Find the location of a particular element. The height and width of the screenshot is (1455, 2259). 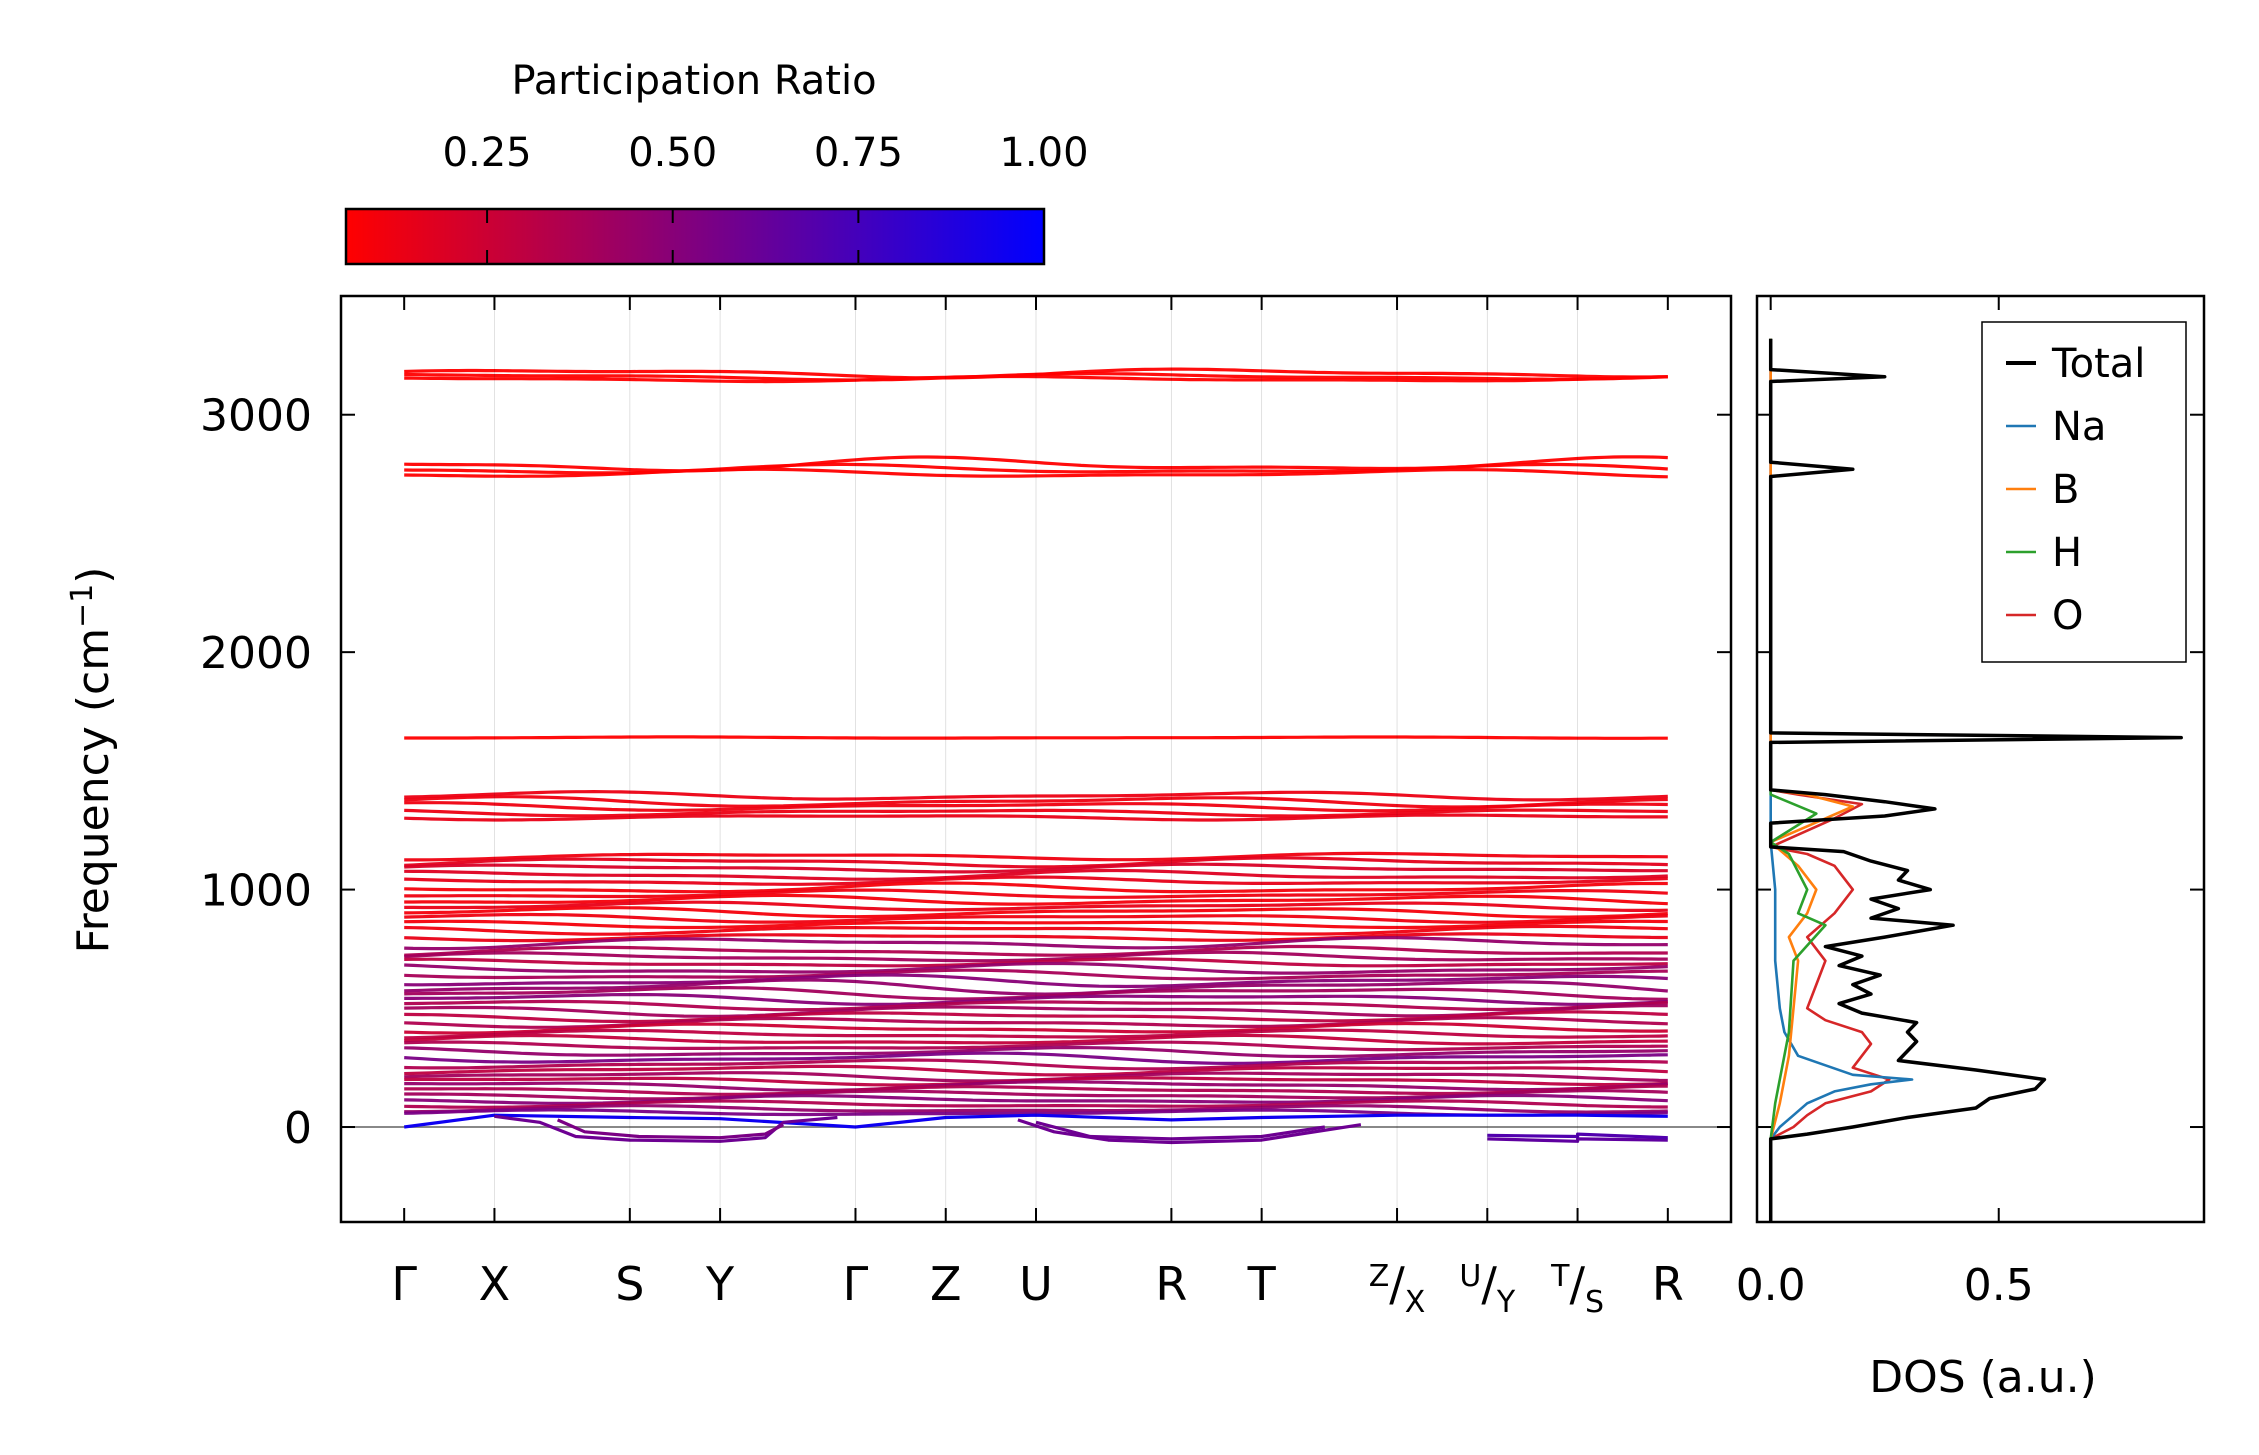

legend-label-h: H is located at coordinates (2067, 553).